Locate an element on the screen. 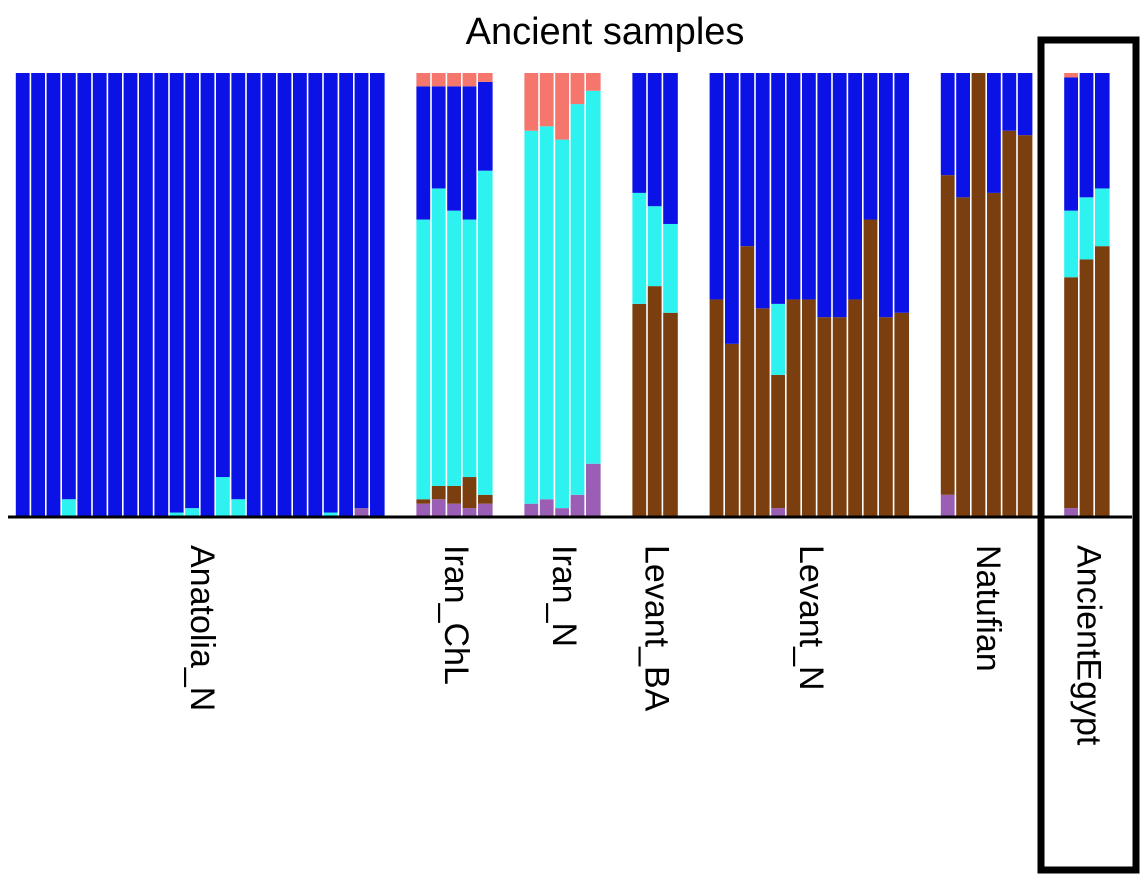  group-label: Levant_N is located at coordinates (811, 618).